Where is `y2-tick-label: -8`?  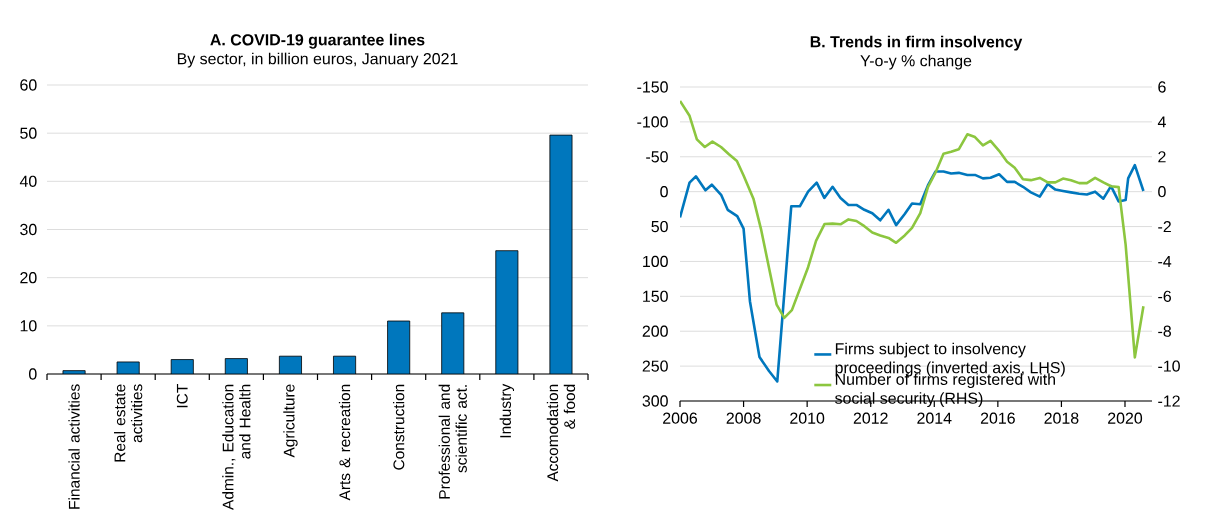
y2-tick-label: -8 is located at coordinates (1164, 331).